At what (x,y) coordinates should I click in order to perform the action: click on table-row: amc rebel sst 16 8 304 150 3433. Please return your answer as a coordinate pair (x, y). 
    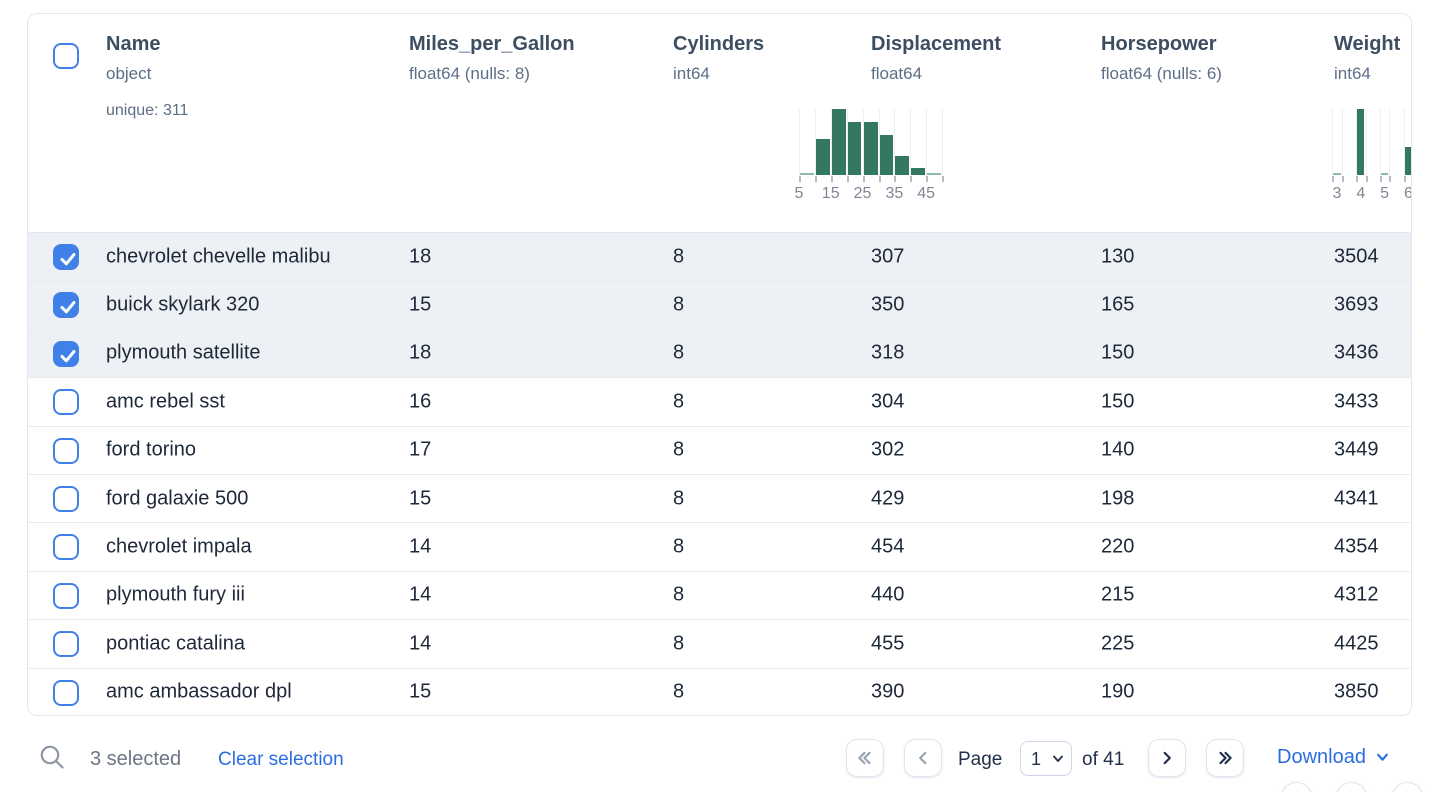
    Looking at the image, I should click on (719, 402).